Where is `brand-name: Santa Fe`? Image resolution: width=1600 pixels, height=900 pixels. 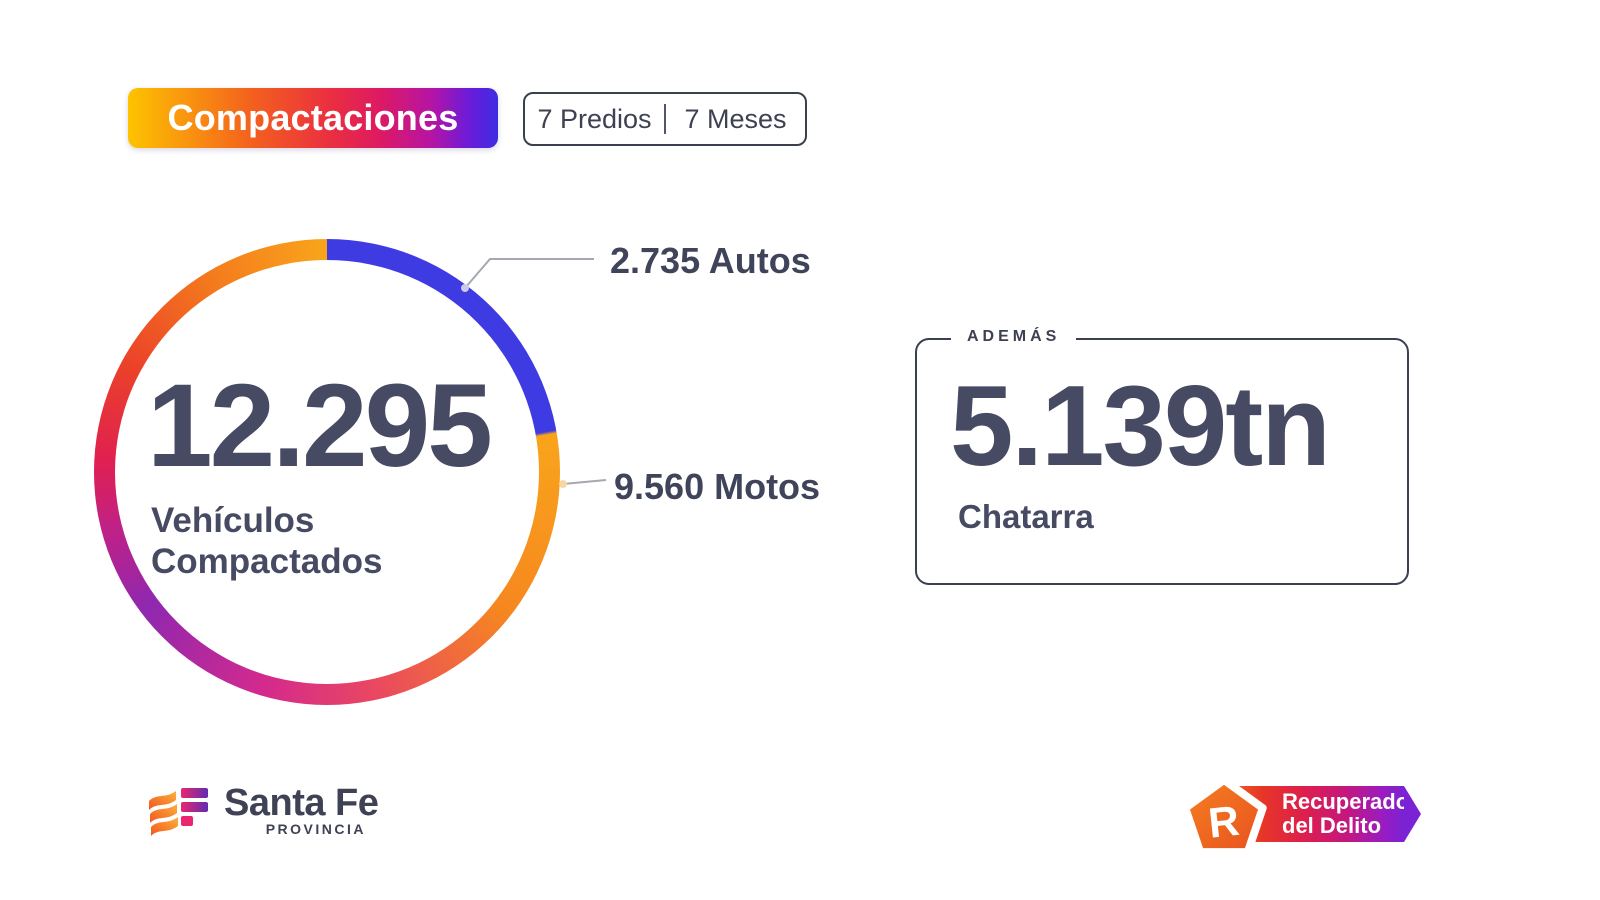 brand-name: Santa Fe is located at coordinates (301, 803).